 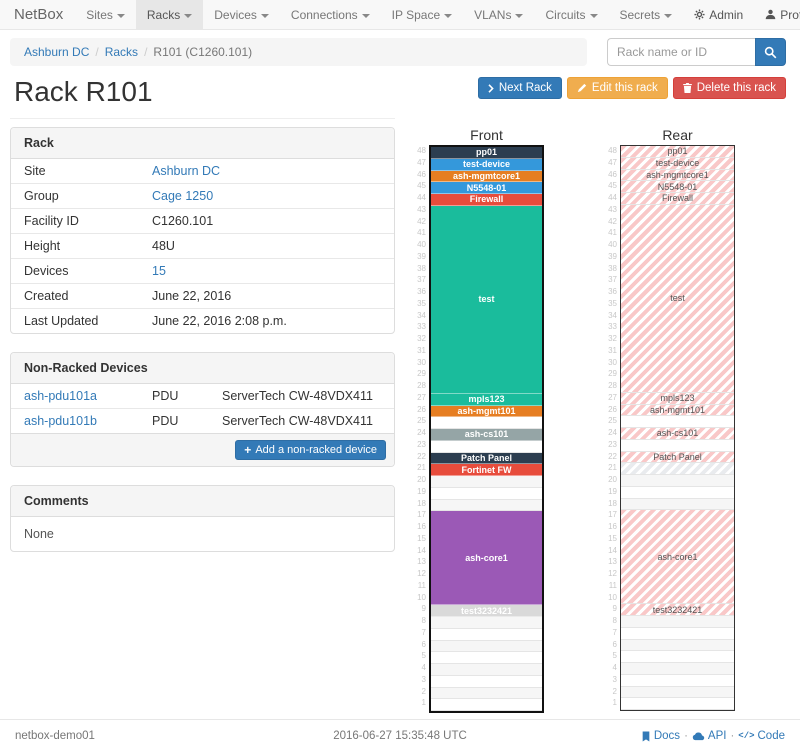 What do you see at coordinates (612, 174) in the screenshot?
I see `unit-number: 46` at bounding box center [612, 174].